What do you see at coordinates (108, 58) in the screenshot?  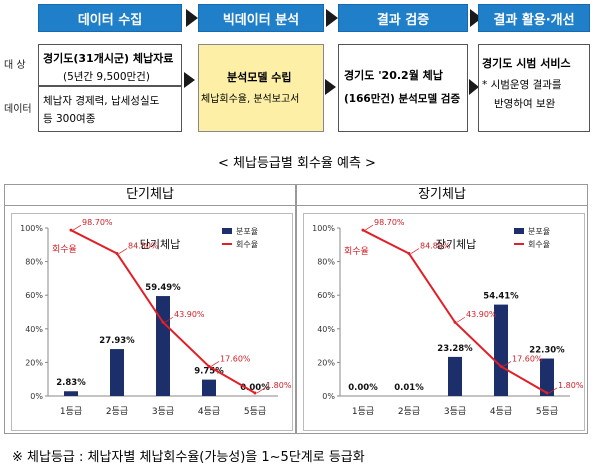 I see `collect-target-title: 경기도(31개시군) 체납자료` at bounding box center [108, 58].